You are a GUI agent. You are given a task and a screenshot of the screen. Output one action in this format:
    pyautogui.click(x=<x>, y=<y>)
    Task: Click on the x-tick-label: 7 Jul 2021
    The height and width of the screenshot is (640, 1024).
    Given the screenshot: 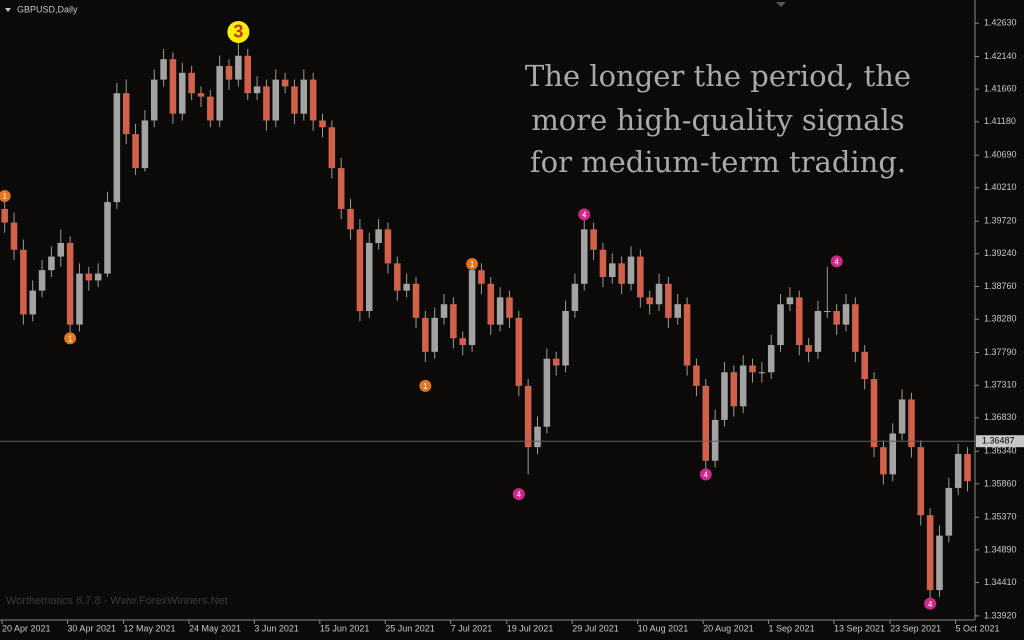 What is the action you would take?
    pyautogui.click(x=472, y=628)
    